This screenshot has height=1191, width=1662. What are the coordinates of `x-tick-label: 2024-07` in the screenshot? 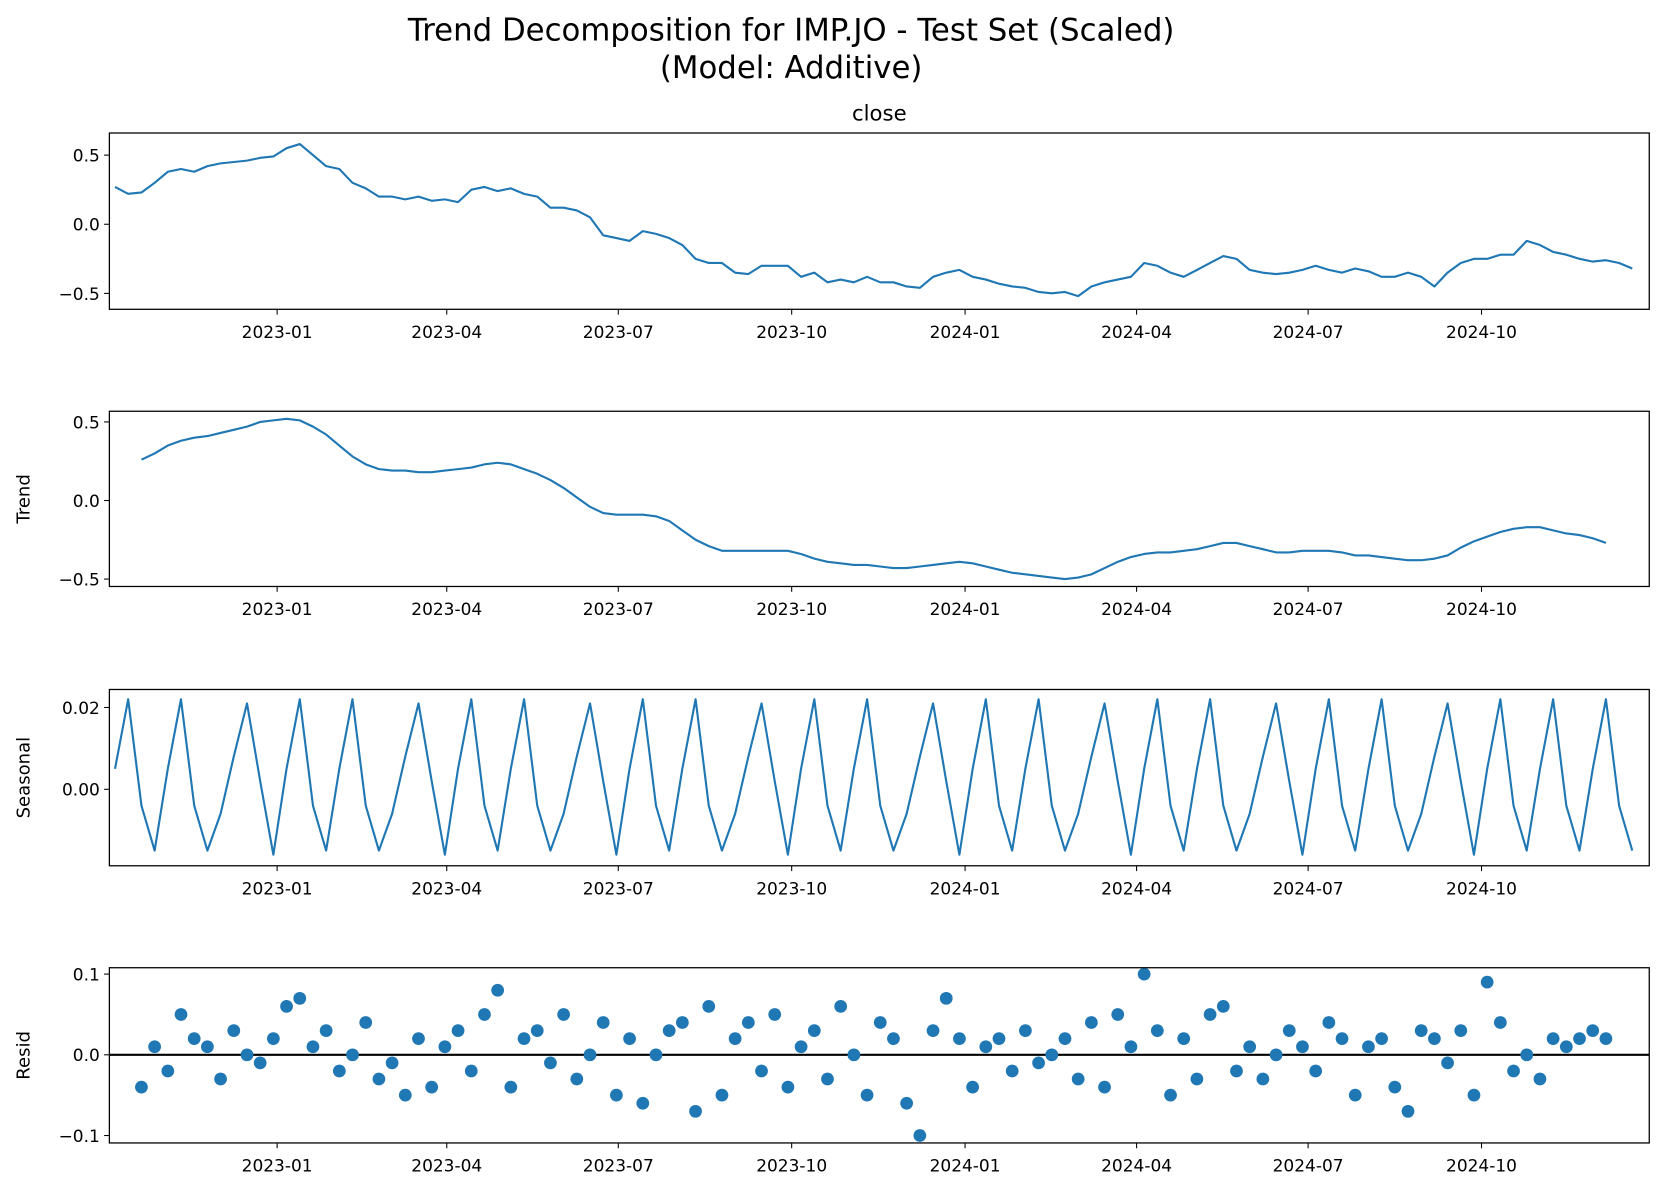 It's located at (1308, 1167).